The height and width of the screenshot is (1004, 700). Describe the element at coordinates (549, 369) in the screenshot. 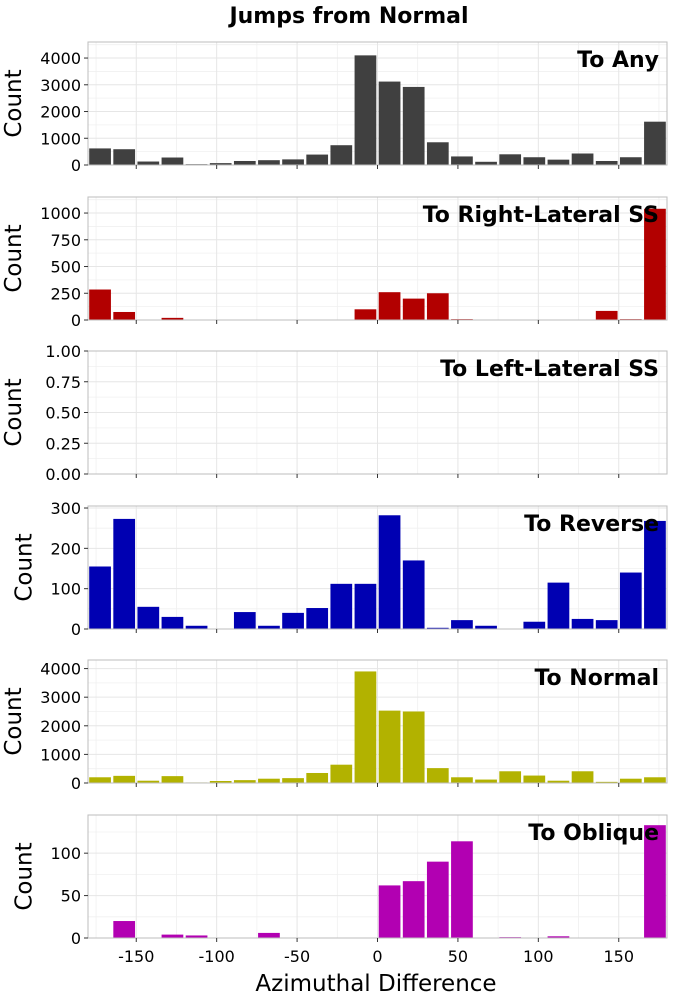

I see `panel-title: To Left-Lateral SS` at that location.